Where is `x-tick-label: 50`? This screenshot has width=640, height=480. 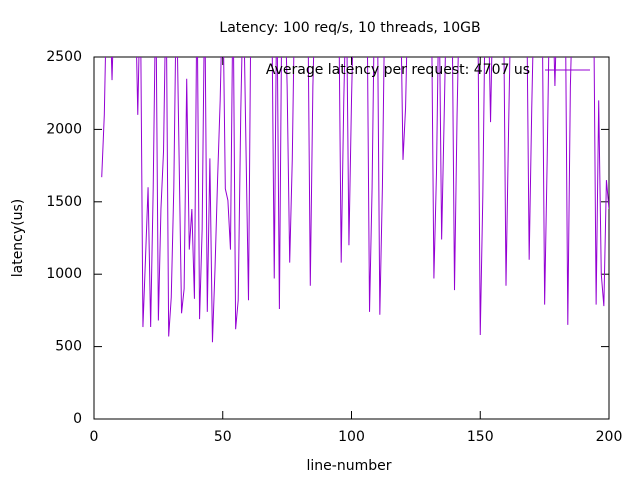
x-tick-label: 50 is located at coordinates (223, 437).